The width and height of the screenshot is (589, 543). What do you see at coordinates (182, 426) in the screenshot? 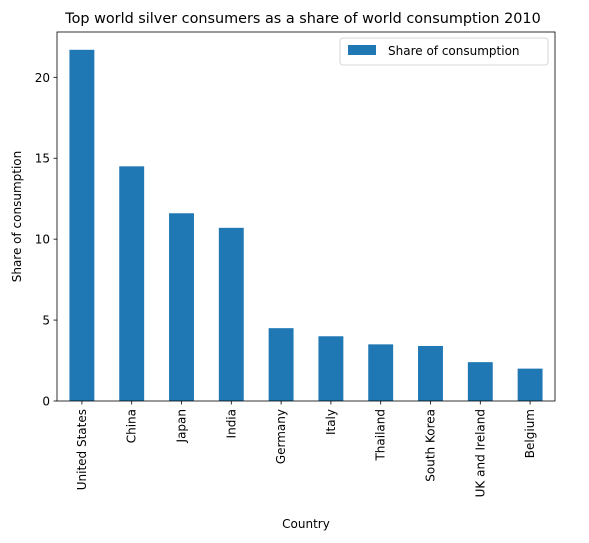
I see `x-tick-label: Japan` at bounding box center [182, 426].